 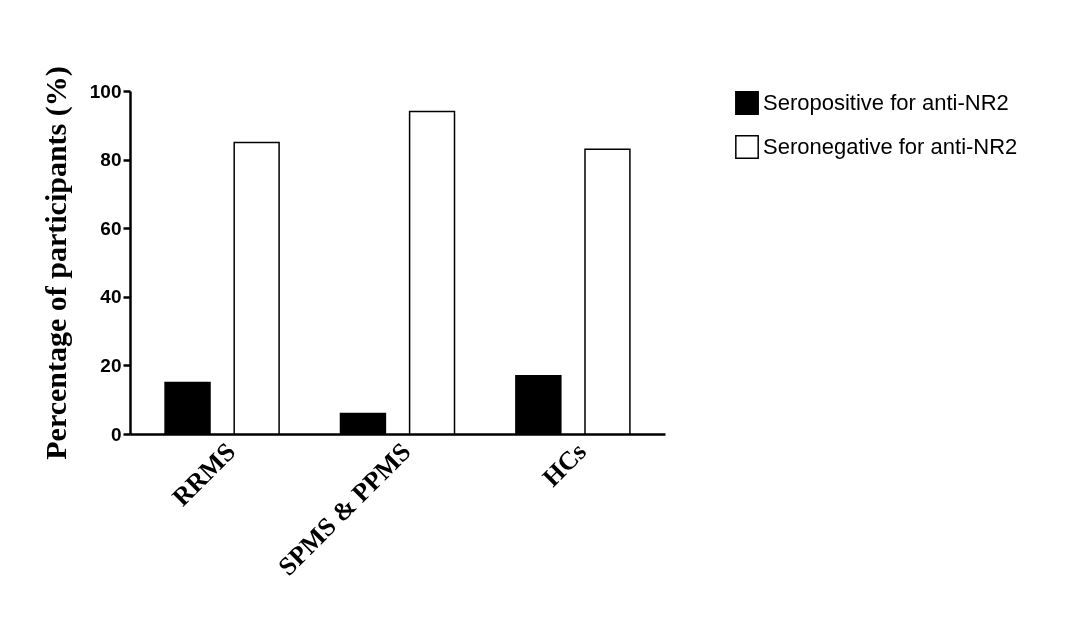 What do you see at coordinates (111, 297) in the screenshot?
I see `y-tick-label: 40` at bounding box center [111, 297].